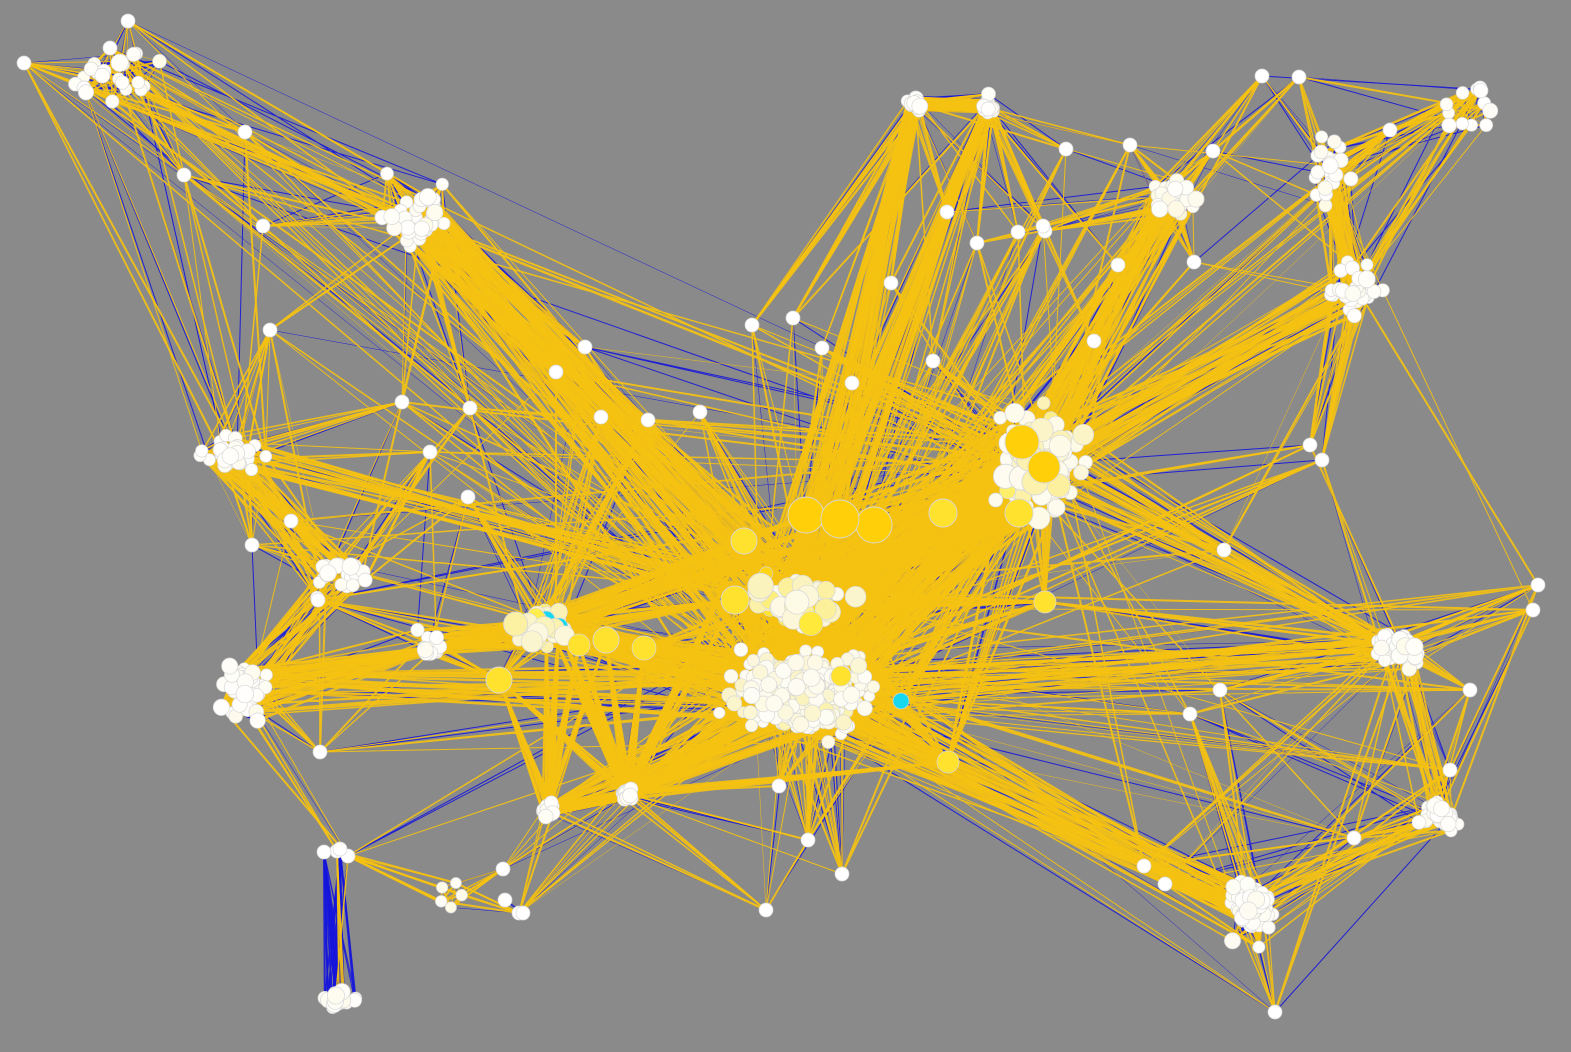 This screenshot has width=1571, height=1052. What do you see at coordinates (901, 701) in the screenshot?
I see `graph-node-highlighted` at bounding box center [901, 701].